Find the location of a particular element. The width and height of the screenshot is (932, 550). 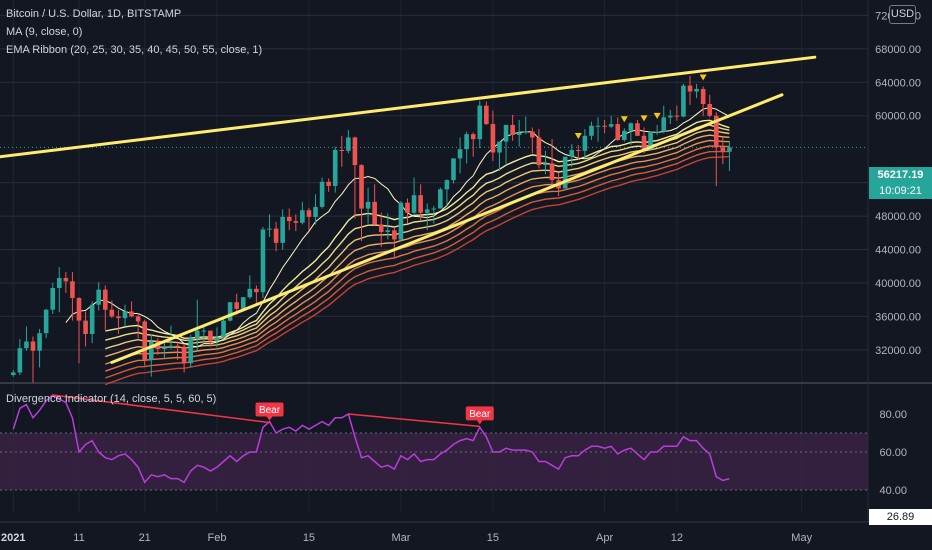

ma-legend: MA (9, close, 0) is located at coordinates (44, 32).